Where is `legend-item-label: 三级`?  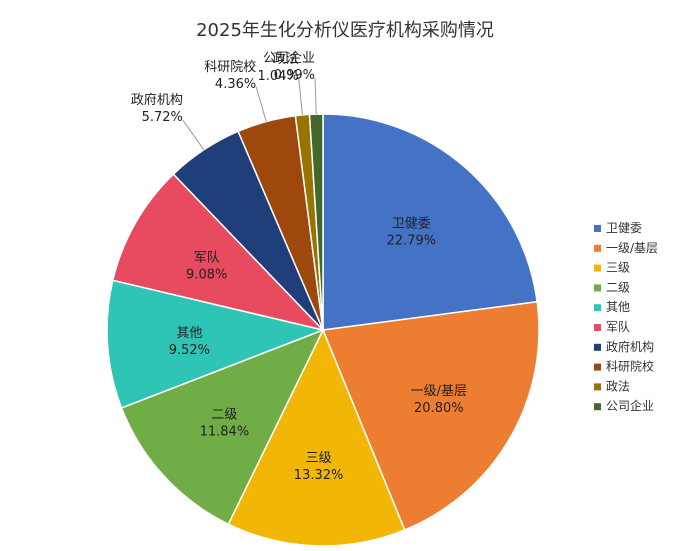 legend-item-label: 三级 is located at coordinates (618, 268).